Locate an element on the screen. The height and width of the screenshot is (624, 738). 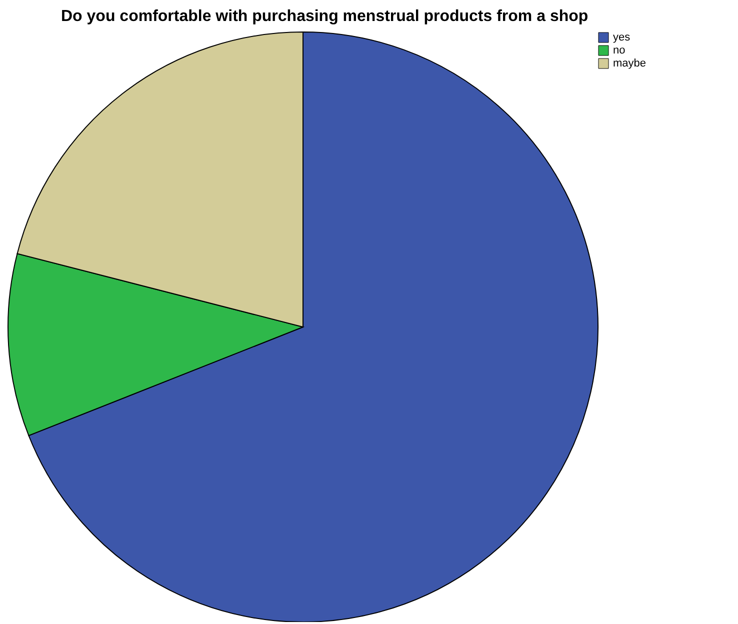
legend-label: no is located at coordinates (619, 50).